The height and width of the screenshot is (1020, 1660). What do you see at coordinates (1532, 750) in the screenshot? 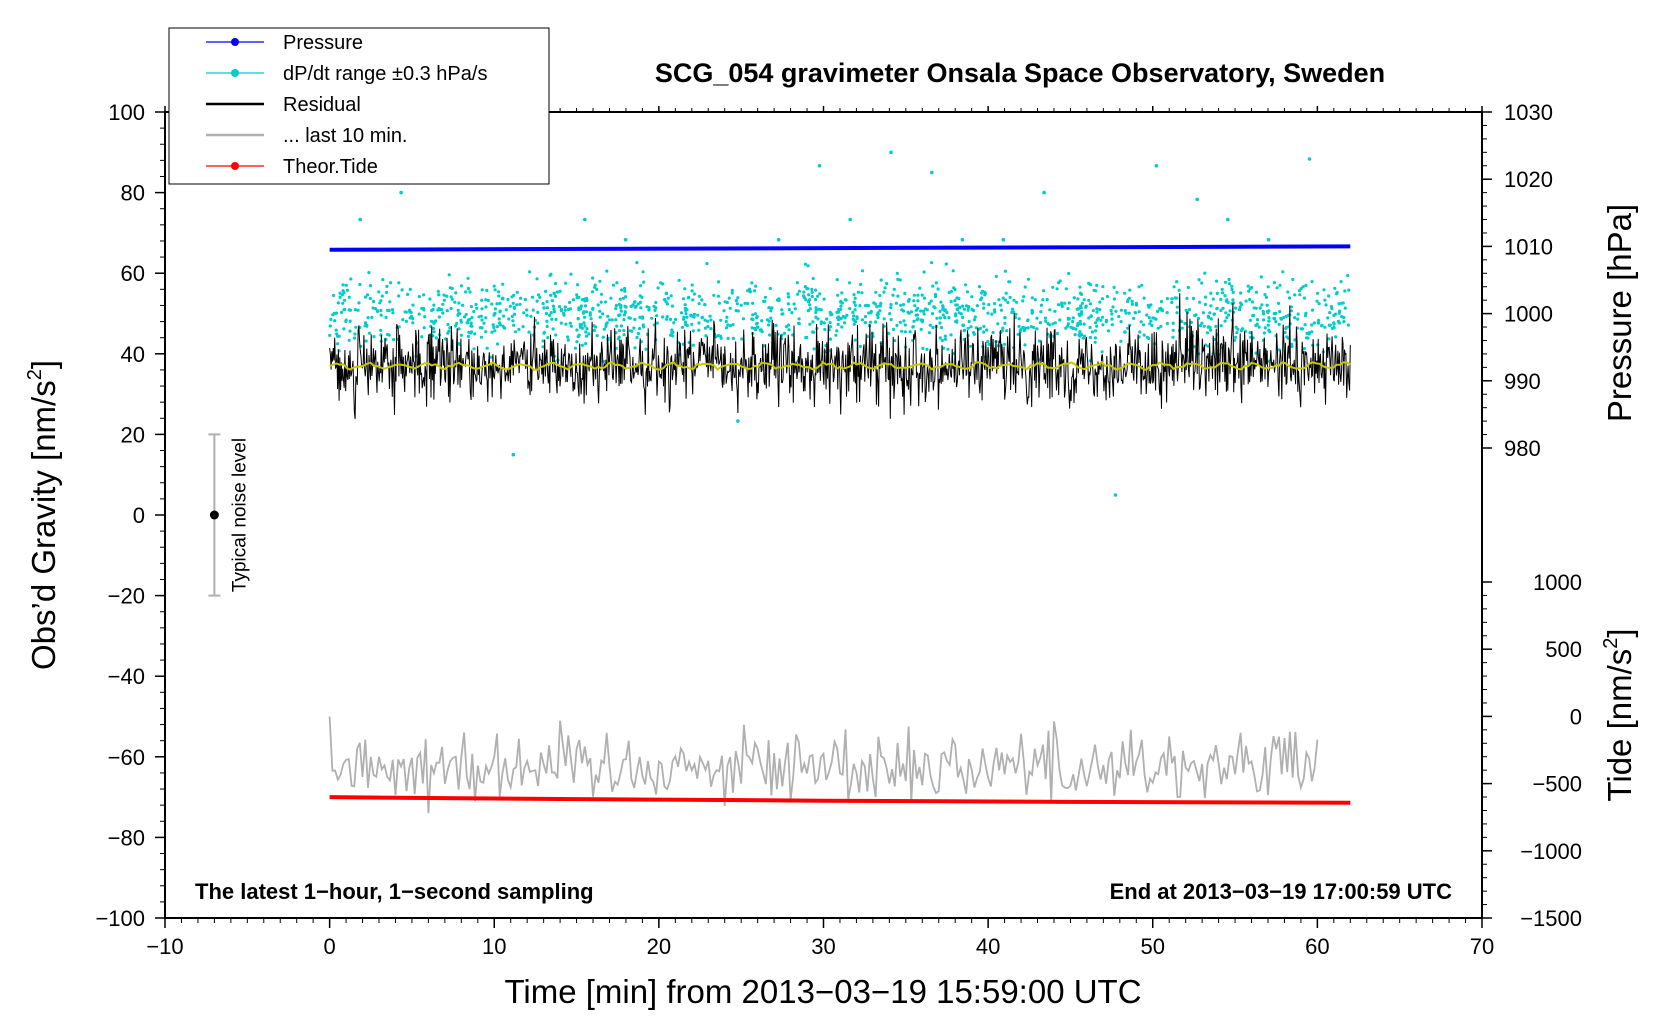
I see `tide-axis: 1000 500 0 −500 −1000 −1500` at bounding box center [1532, 750].